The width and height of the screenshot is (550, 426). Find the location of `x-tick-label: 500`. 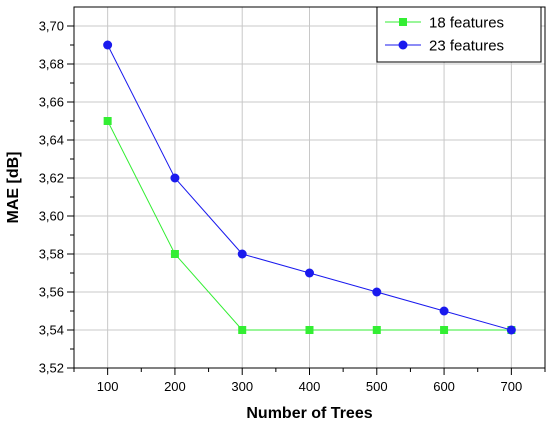

x-tick-label: 500 is located at coordinates (377, 386).